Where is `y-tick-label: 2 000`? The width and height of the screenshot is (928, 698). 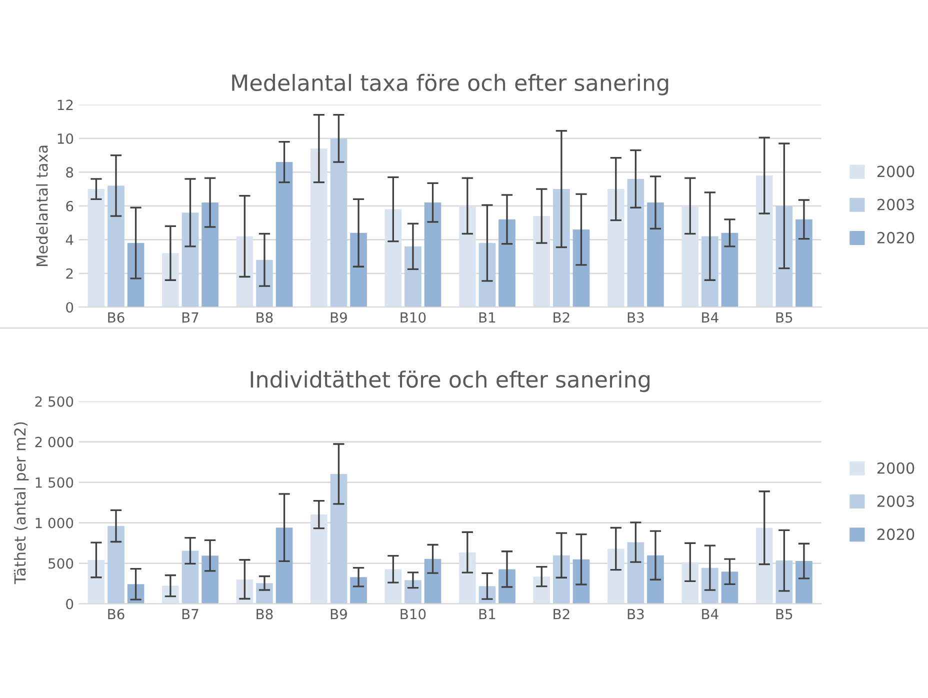
y-tick-label: 2 000 is located at coordinates (54, 442).